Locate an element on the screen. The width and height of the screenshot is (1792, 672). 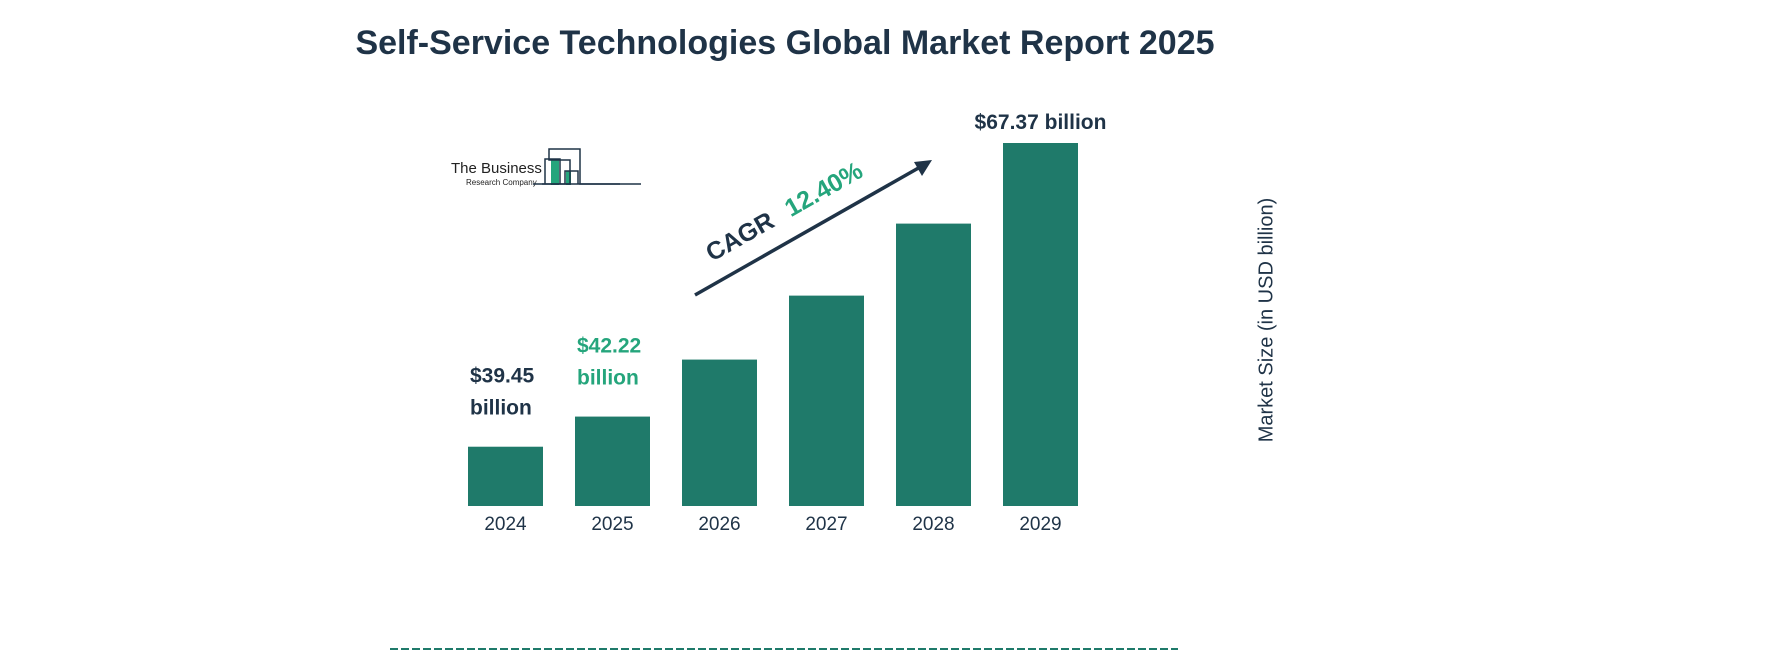
x-tick-label: 2026 is located at coordinates (719, 524).